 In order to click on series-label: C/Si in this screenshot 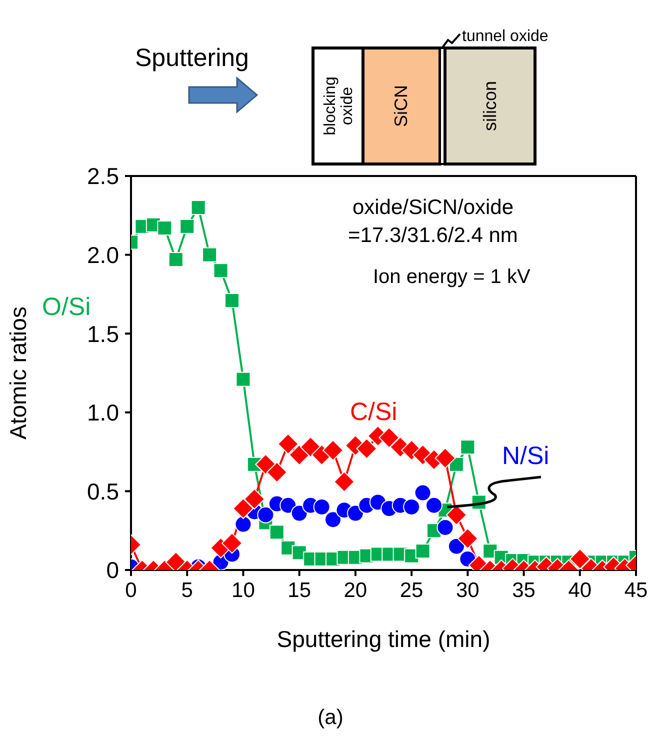, I will do `click(374, 412)`.